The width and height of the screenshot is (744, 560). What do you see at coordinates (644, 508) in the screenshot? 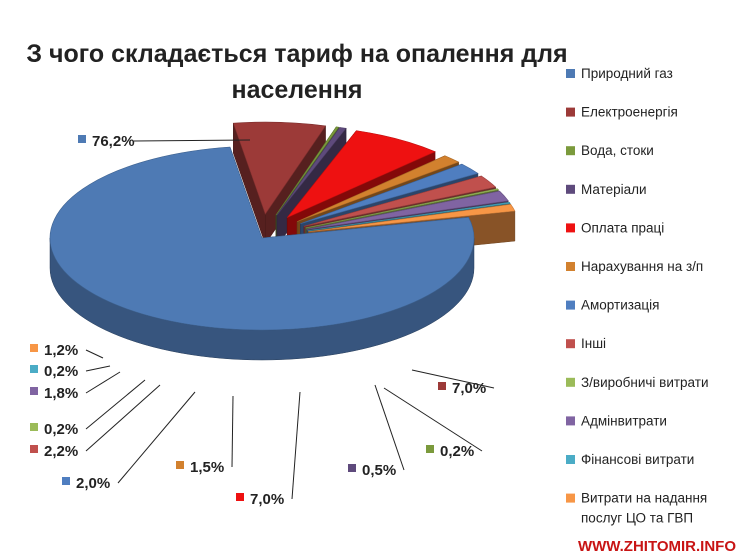
I see `legend-item-12: Витрати на надання послуг ЦО та ГВП` at bounding box center [644, 508].